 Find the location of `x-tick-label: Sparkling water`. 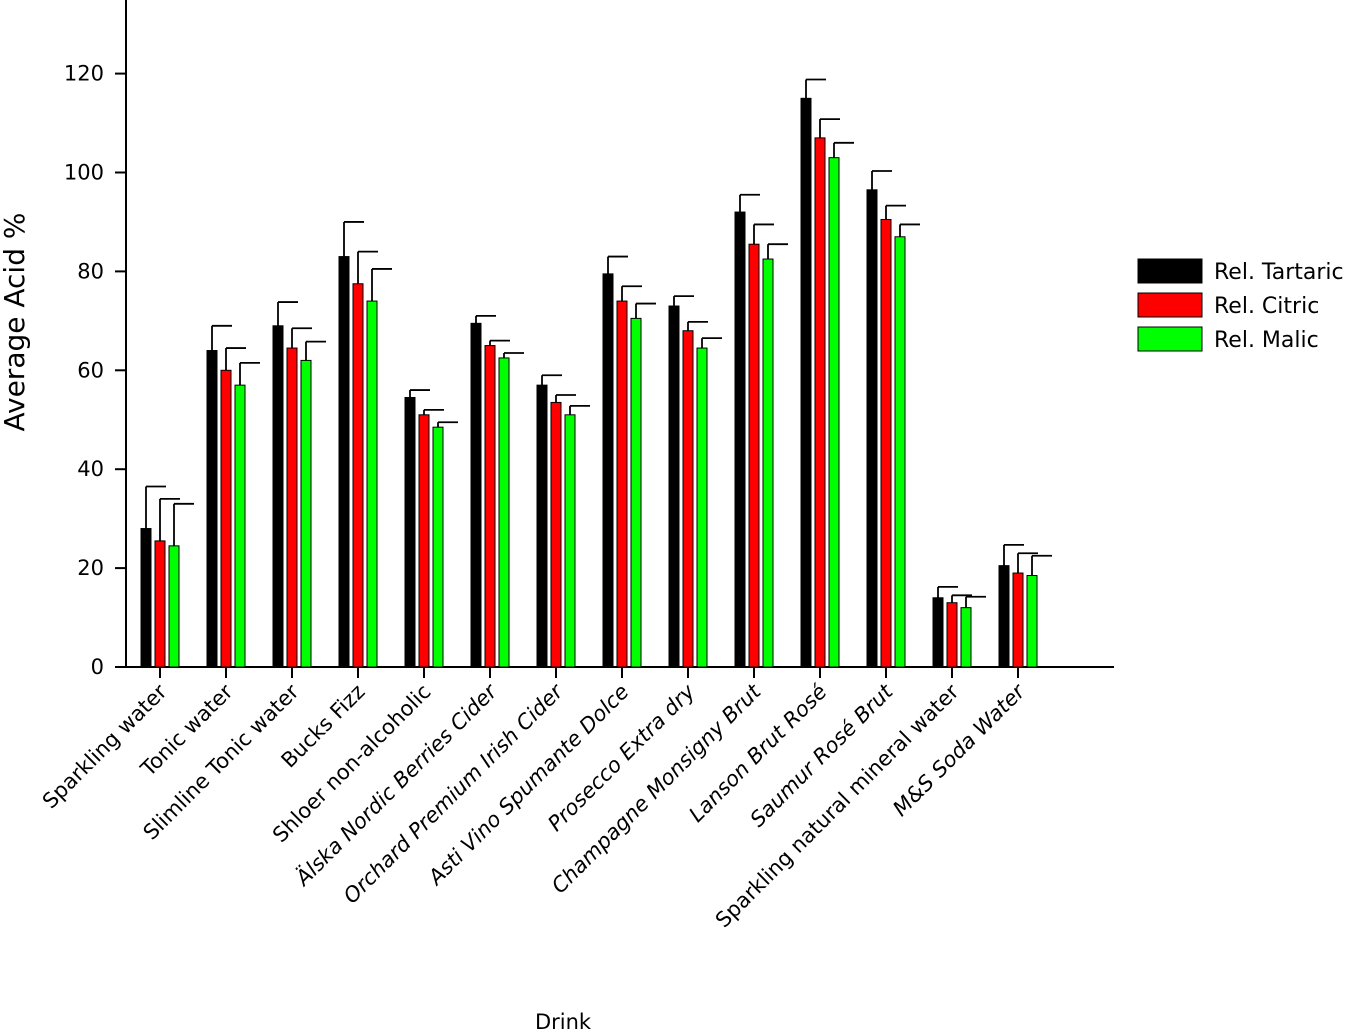

x-tick-label: Sparkling water is located at coordinates (105, 746).